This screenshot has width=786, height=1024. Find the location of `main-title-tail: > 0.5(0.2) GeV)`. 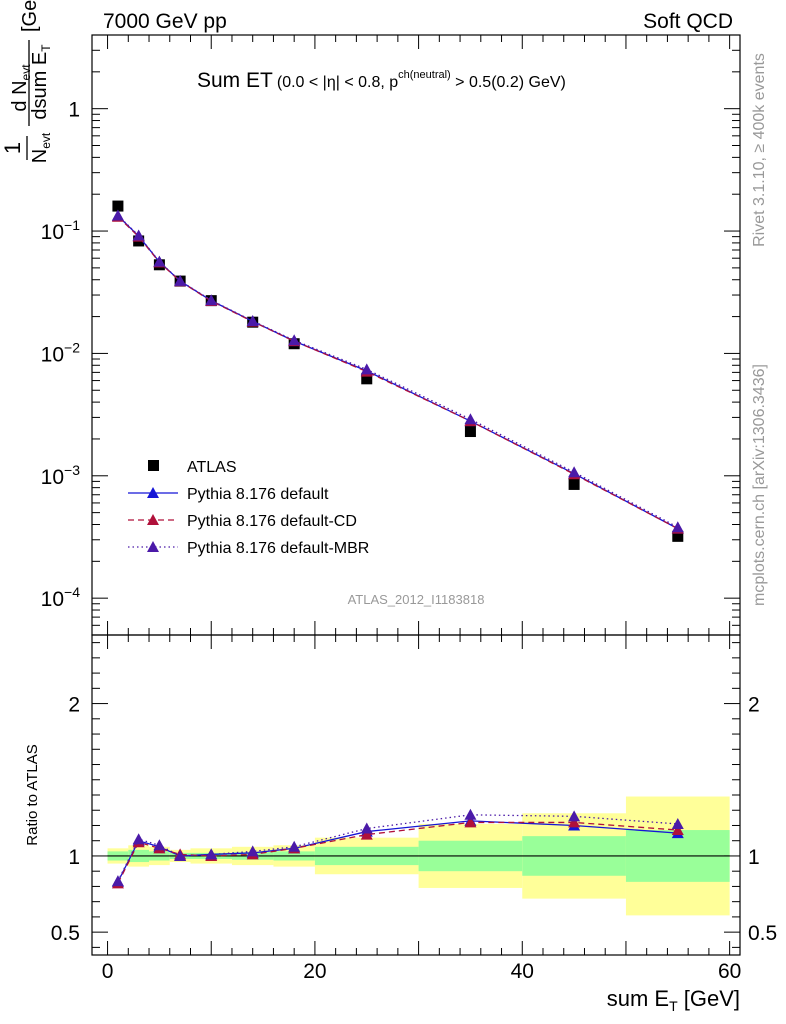

main-title-tail: > 0.5(0.2) GeV) is located at coordinates (508, 82).